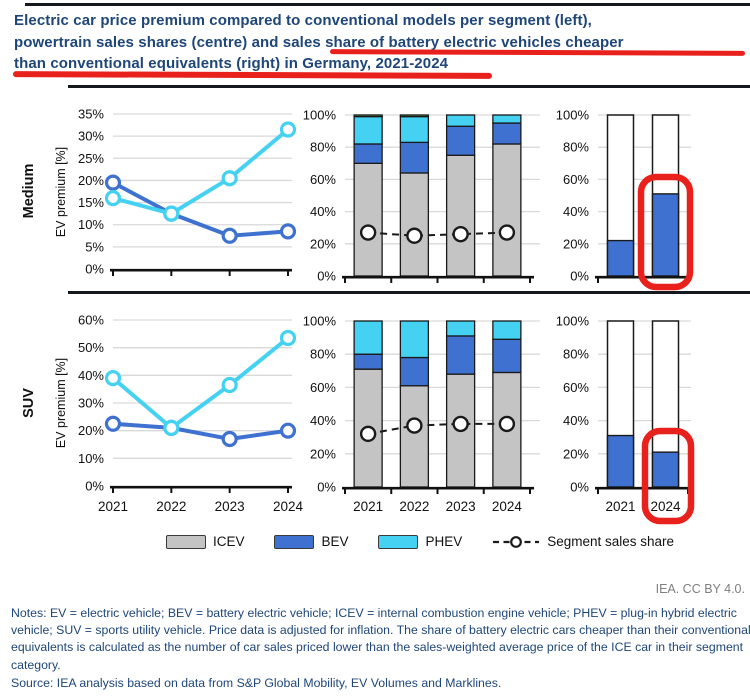  What do you see at coordinates (409, 86) in the screenshot?
I see `figure-top-rule` at bounding box center [409, 86].